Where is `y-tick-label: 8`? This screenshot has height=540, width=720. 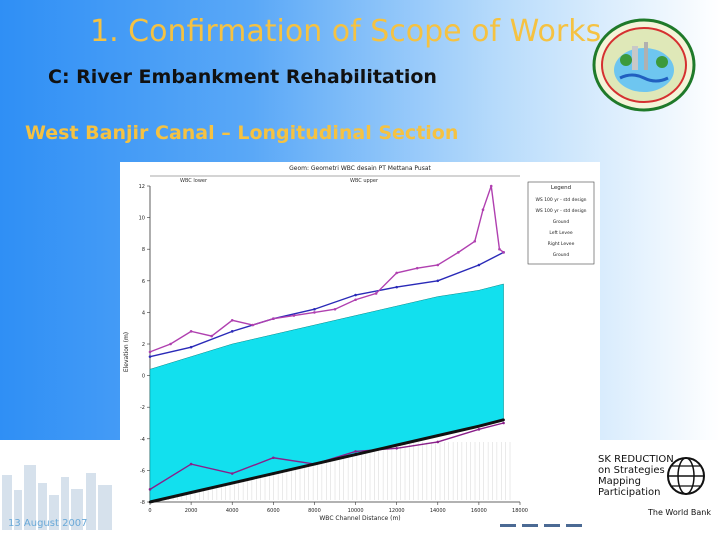 y-tick-label: 8 is located at coordinates (143, 250).